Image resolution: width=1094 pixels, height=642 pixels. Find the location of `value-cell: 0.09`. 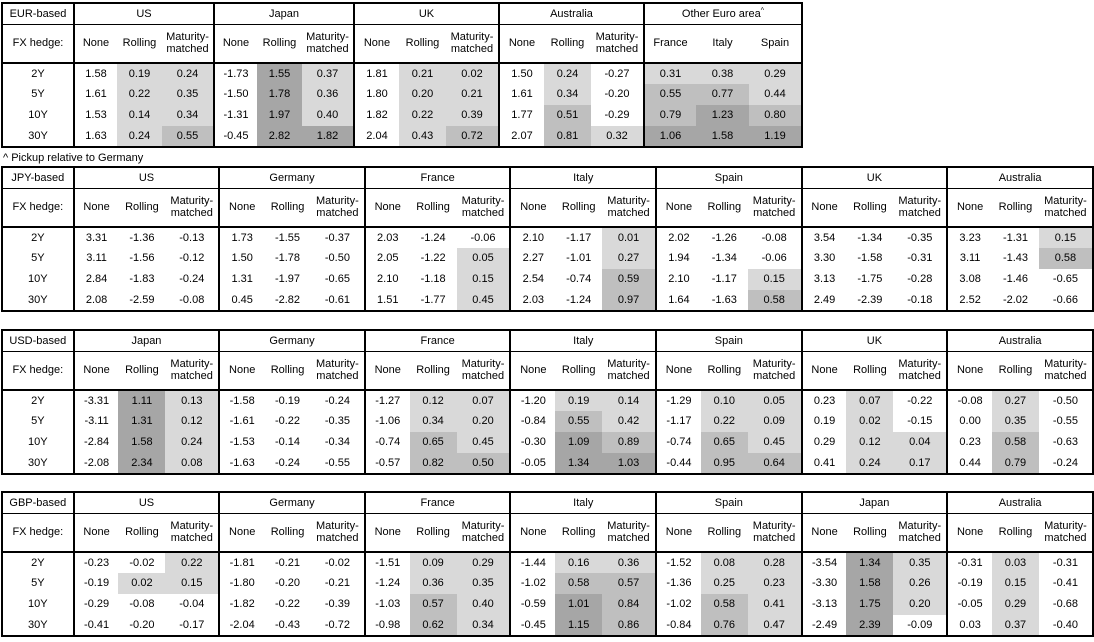

value-cell: 0.09 is located at coordinates (433, 562).